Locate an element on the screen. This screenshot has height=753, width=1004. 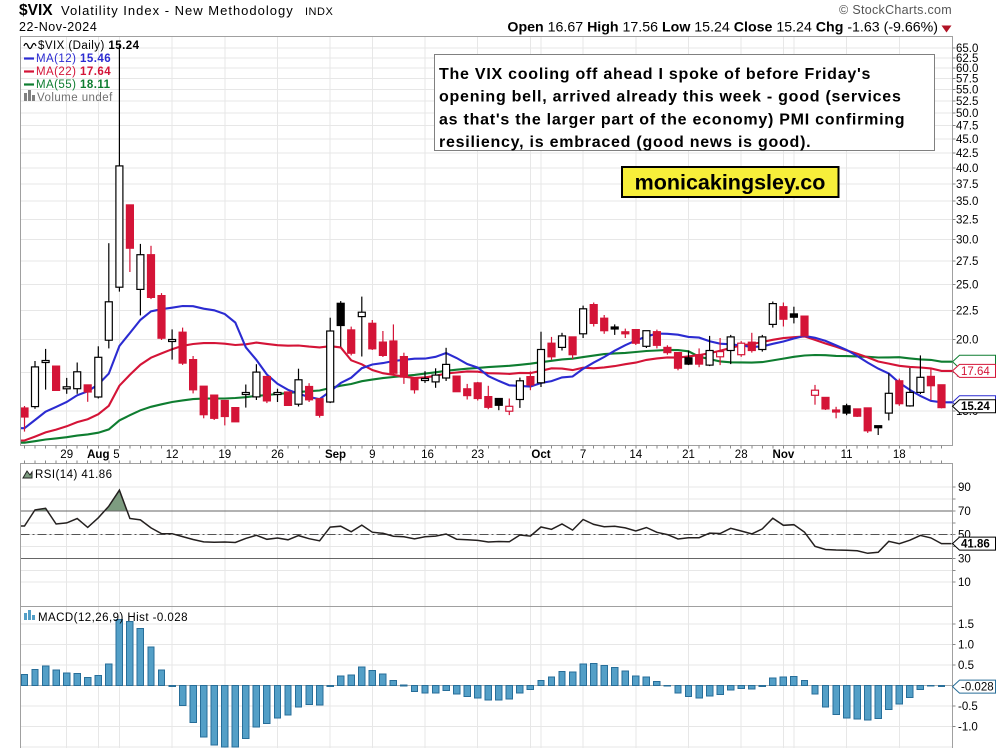
svg-text: -0.5 is located at coordinates (968, 707).